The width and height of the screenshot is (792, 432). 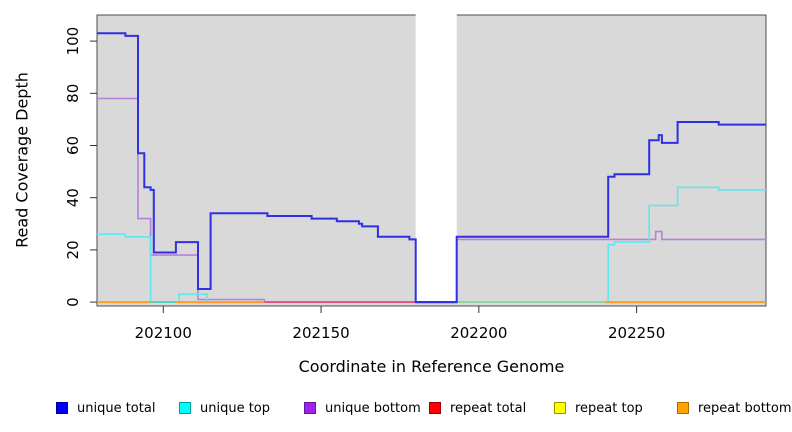 What do you see at coordinates (62, 408) in the screenshot?
I see `legend-swatch-unique-total` at bounding box center [62, 408].